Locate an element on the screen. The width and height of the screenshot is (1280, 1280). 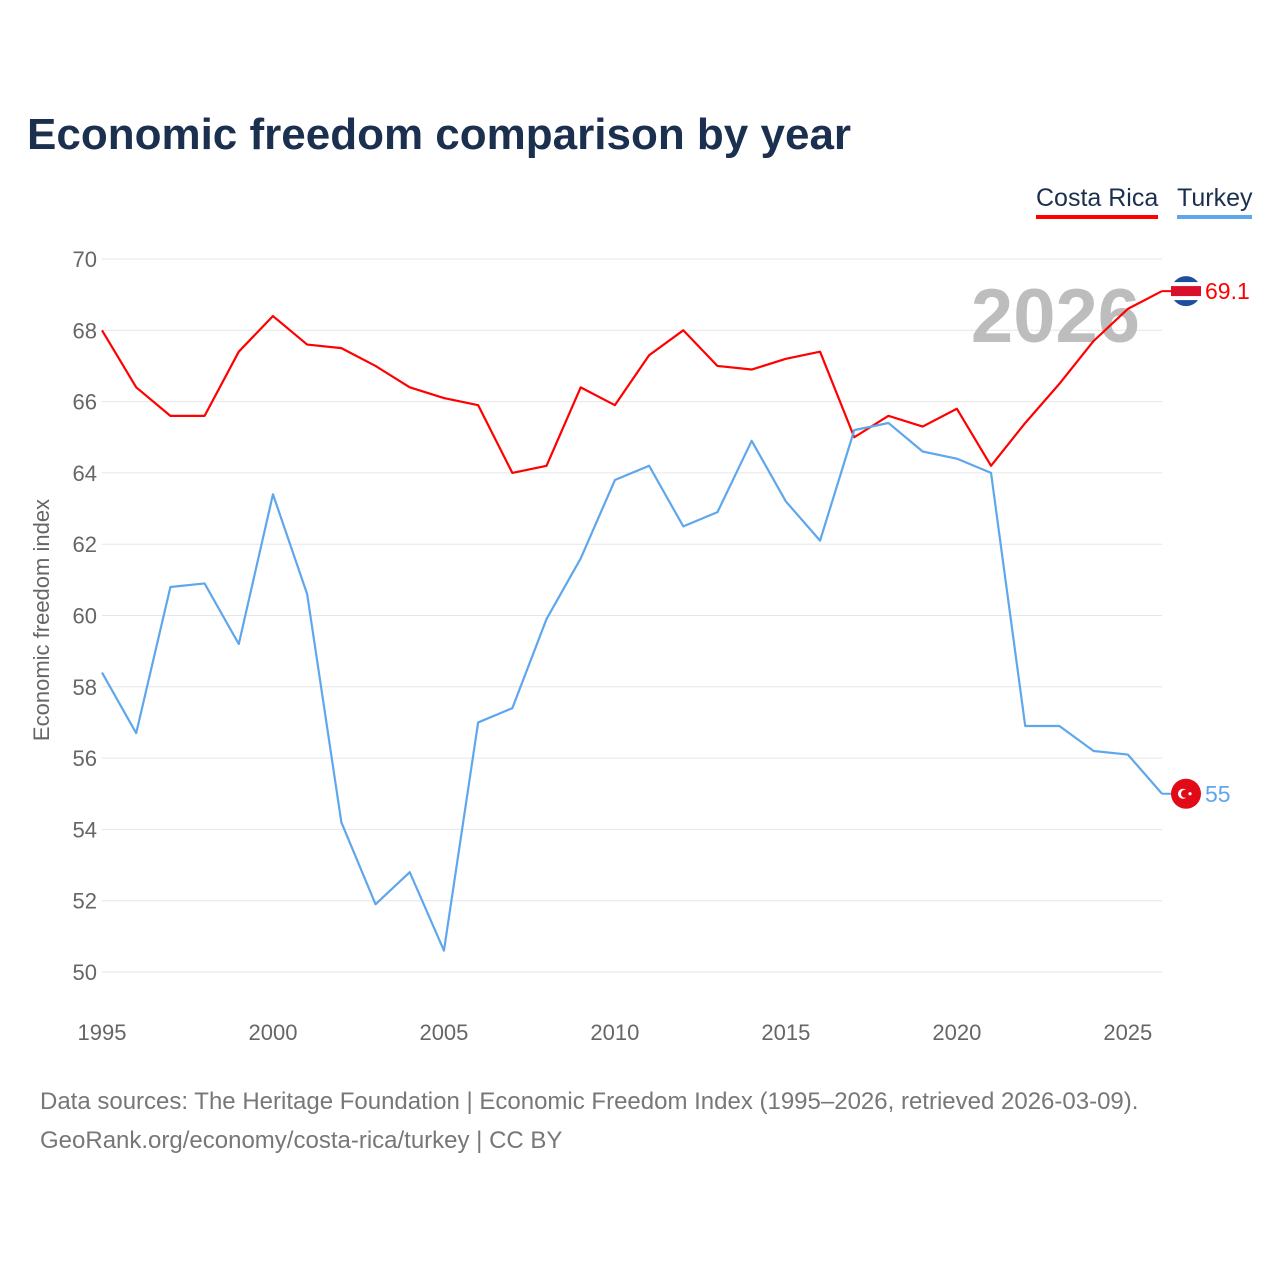
chart-title: Economic freedom comparison by year is located at coordinates (439, 134).